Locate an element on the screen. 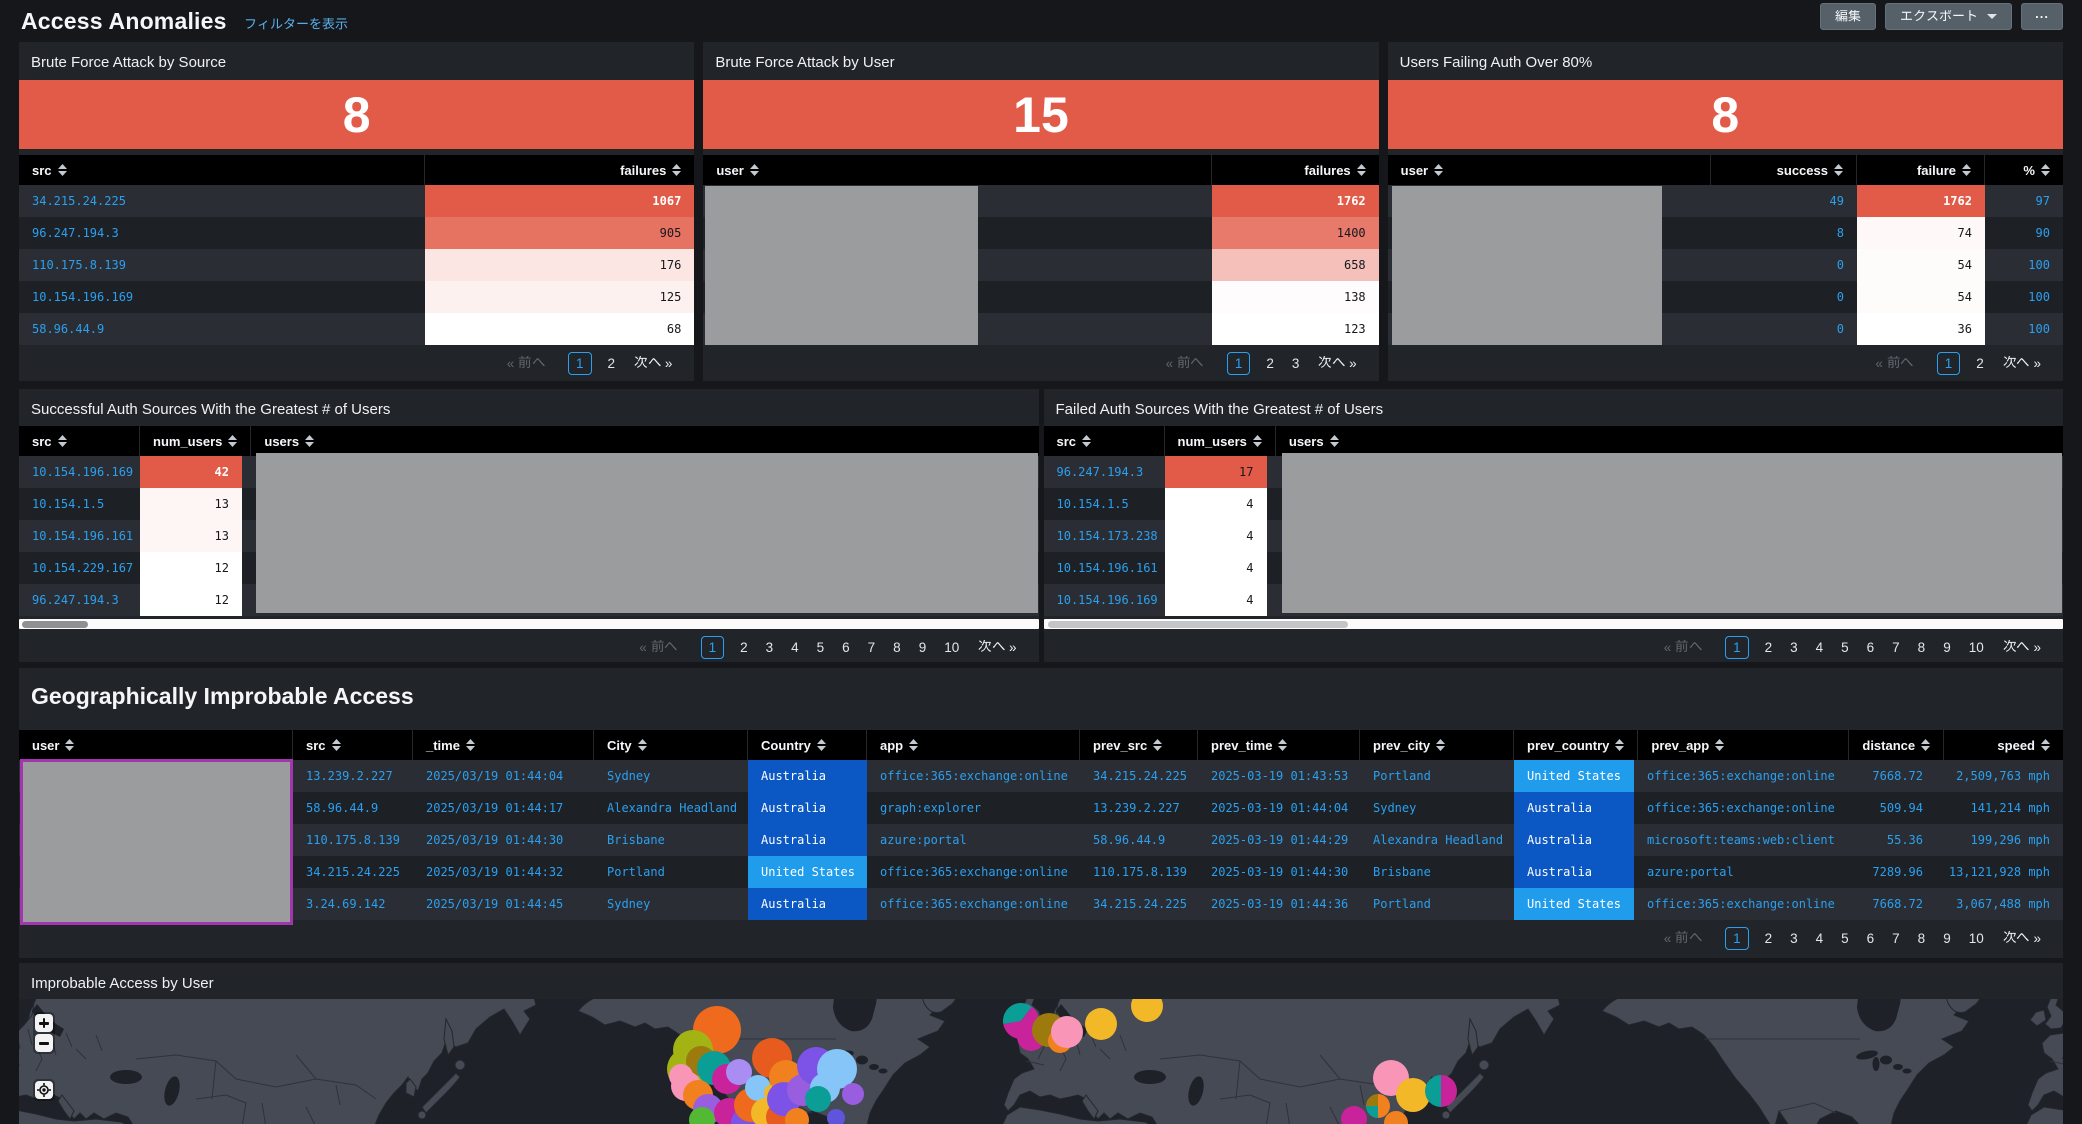 This screenshot has height=1124, width=2082. cell-failures: 125 is located at coordinates (560, 297).